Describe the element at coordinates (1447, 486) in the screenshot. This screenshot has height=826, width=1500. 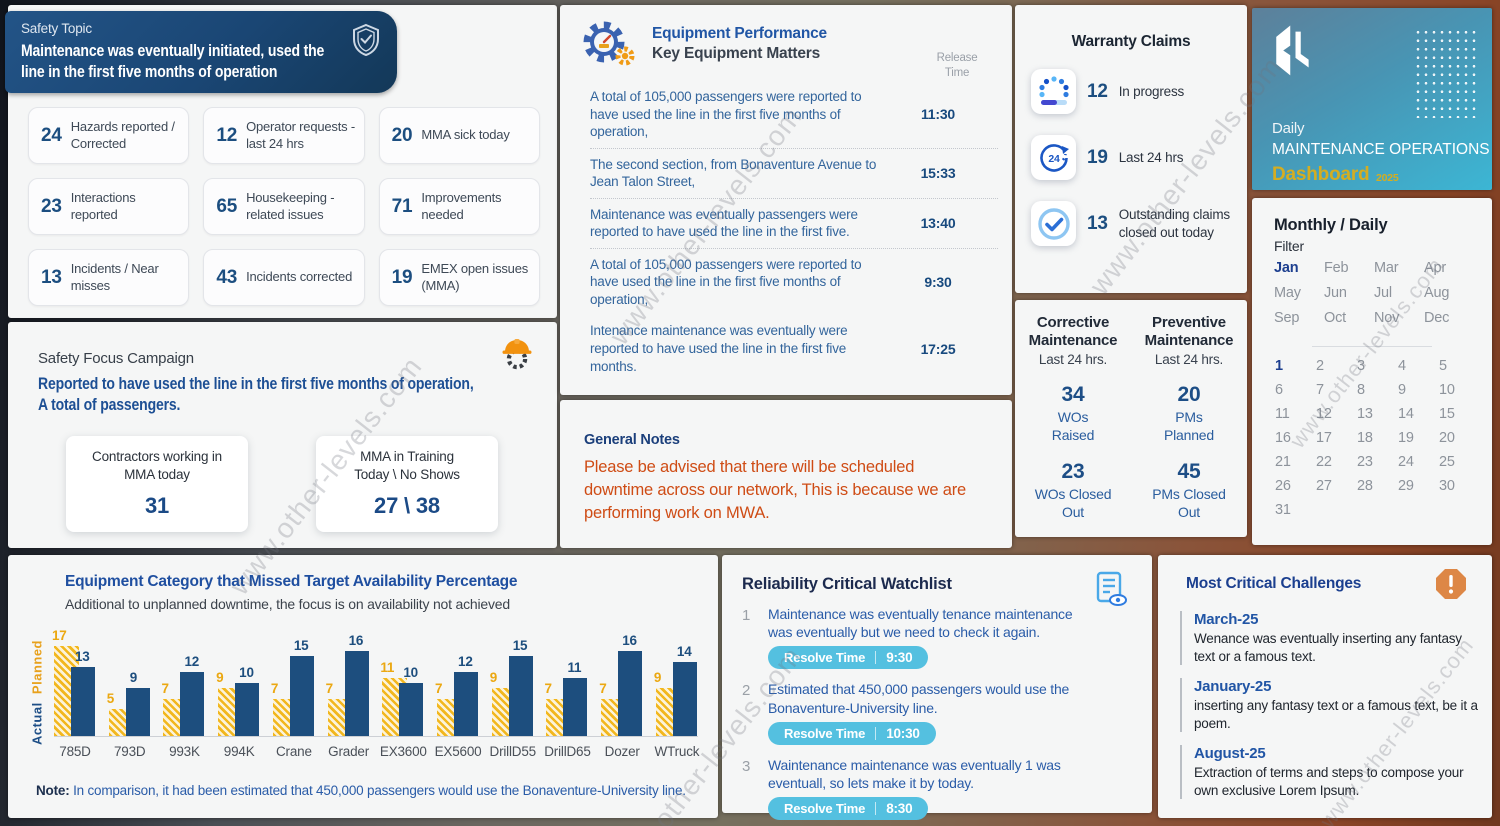
I see `day-option: 30` at that location.